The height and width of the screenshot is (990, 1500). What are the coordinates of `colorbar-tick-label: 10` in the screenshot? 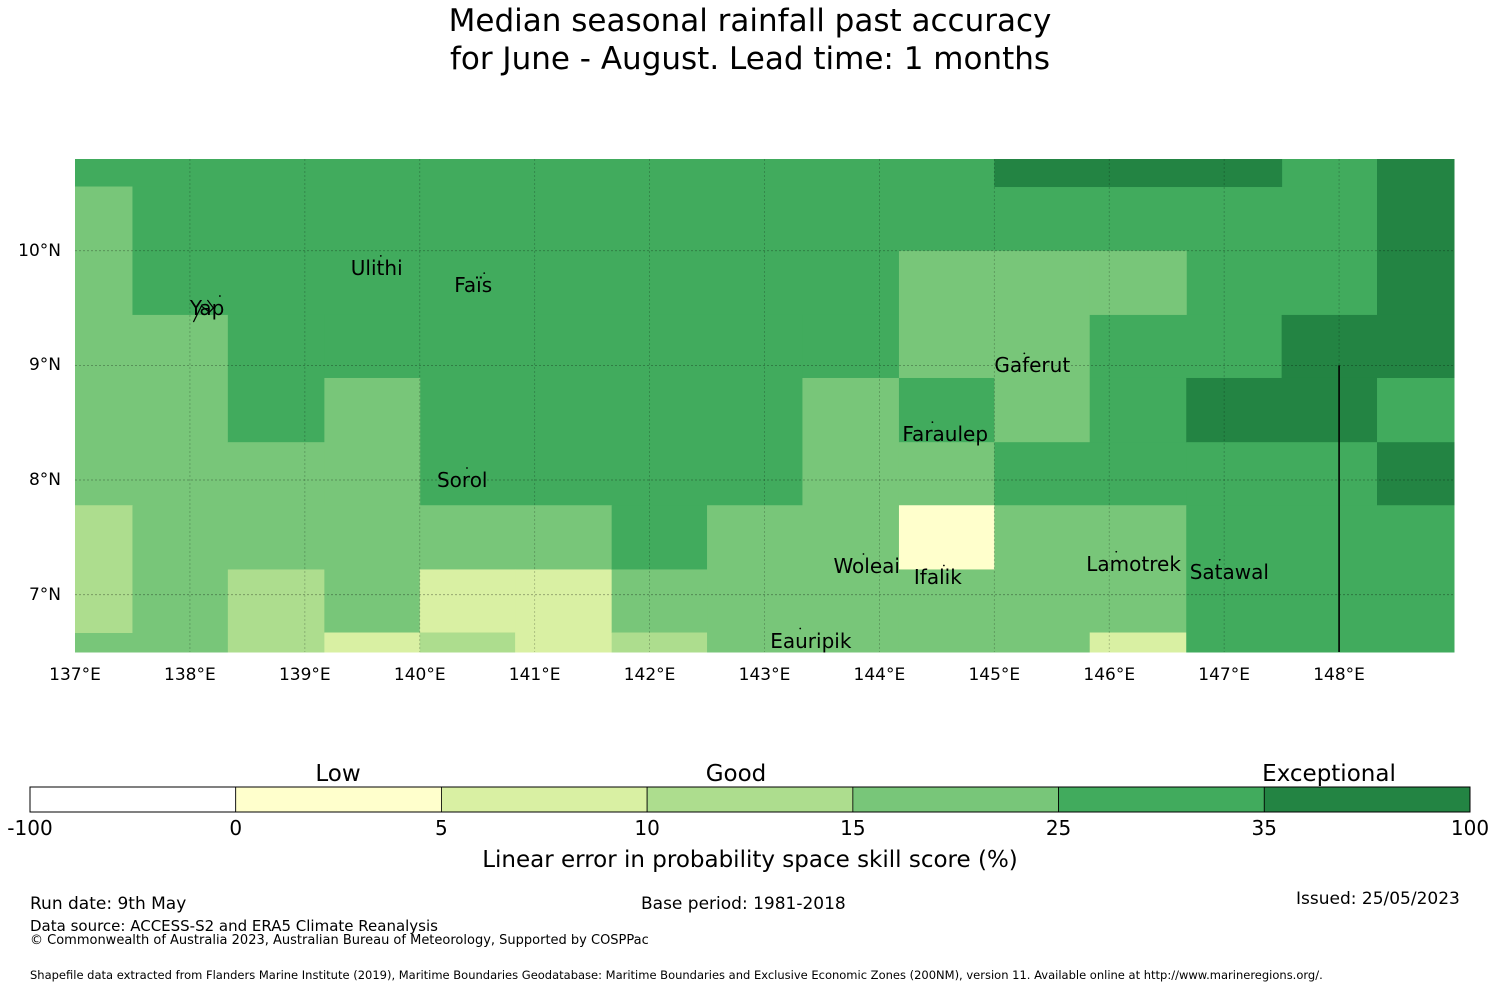 It's located at (647, 828).